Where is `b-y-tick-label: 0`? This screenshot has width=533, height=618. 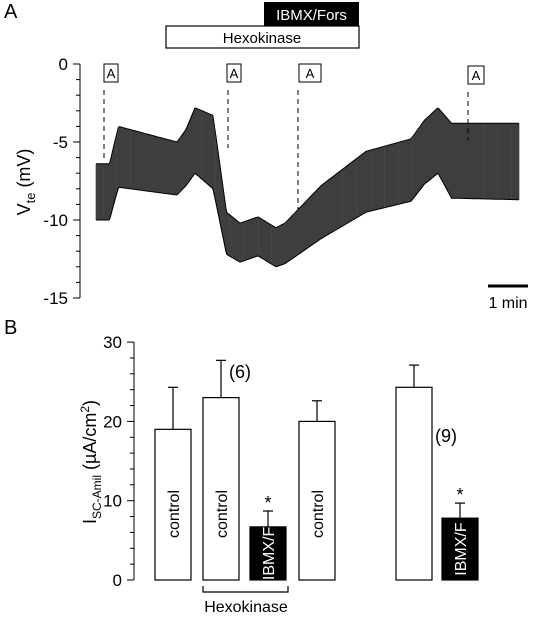 b-y-tick-label: 0 is located at coordinates (117, 580).